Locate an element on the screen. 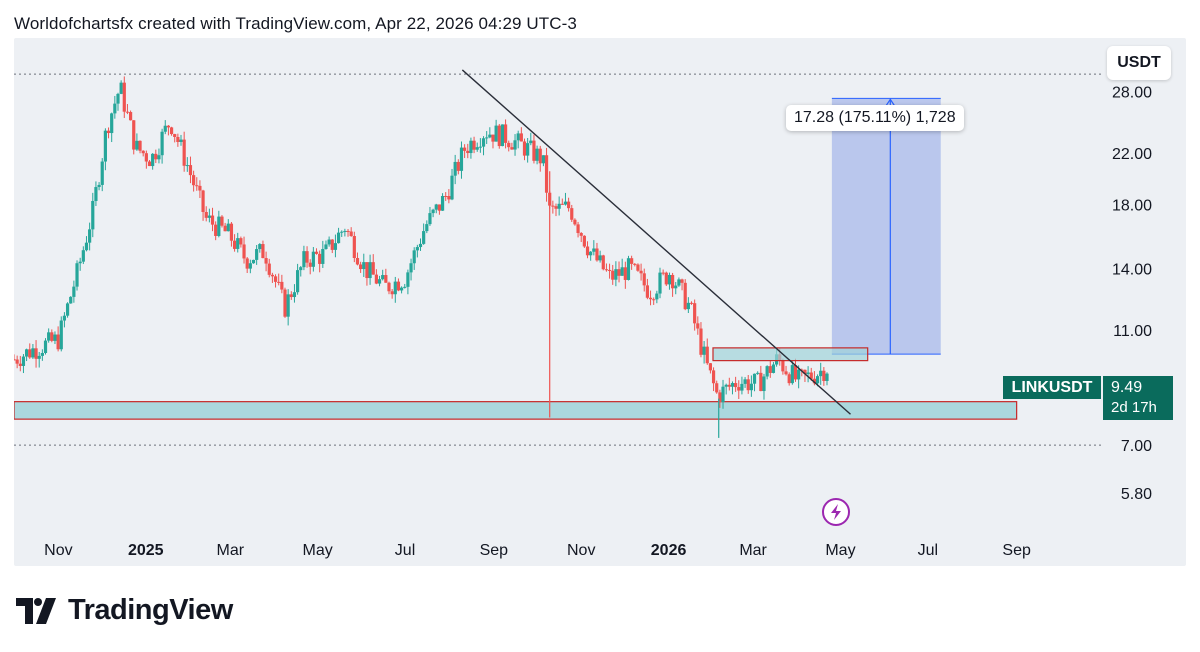  tradingview-logo-icon is located at coordinates (36, 610).